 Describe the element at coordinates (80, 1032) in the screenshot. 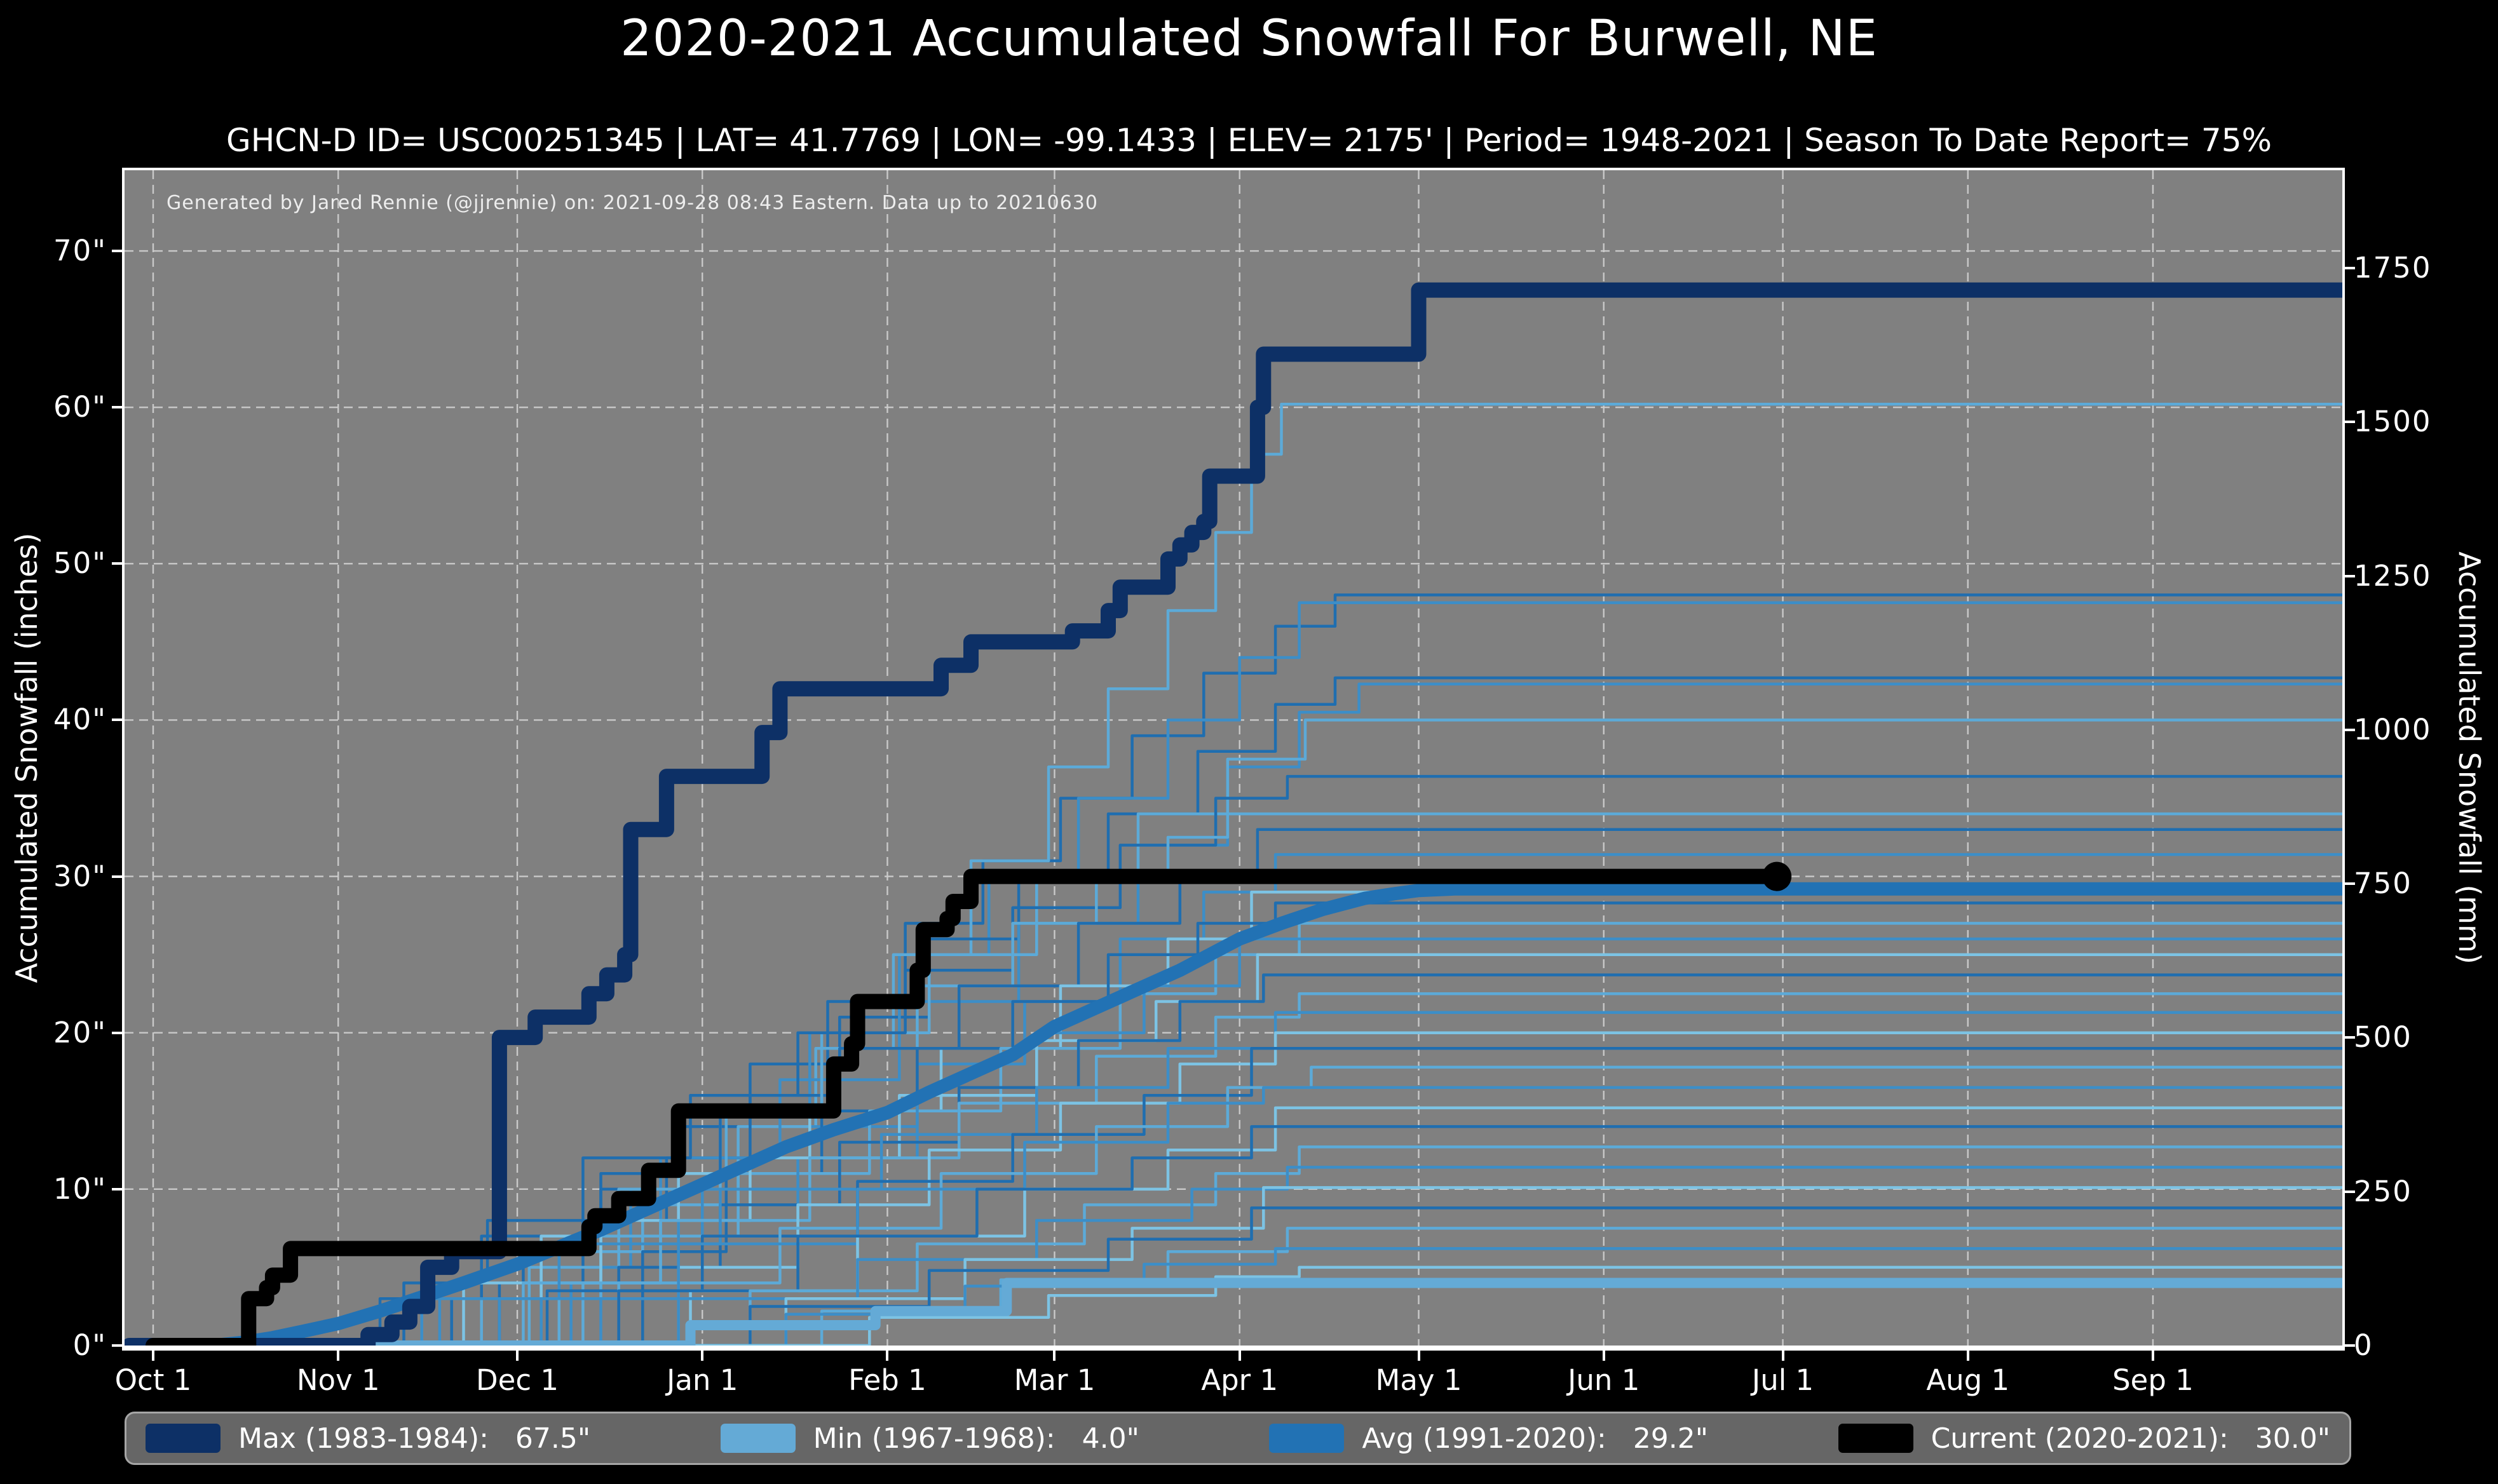

I see `y-tick-label-inches: 20"` at that location.